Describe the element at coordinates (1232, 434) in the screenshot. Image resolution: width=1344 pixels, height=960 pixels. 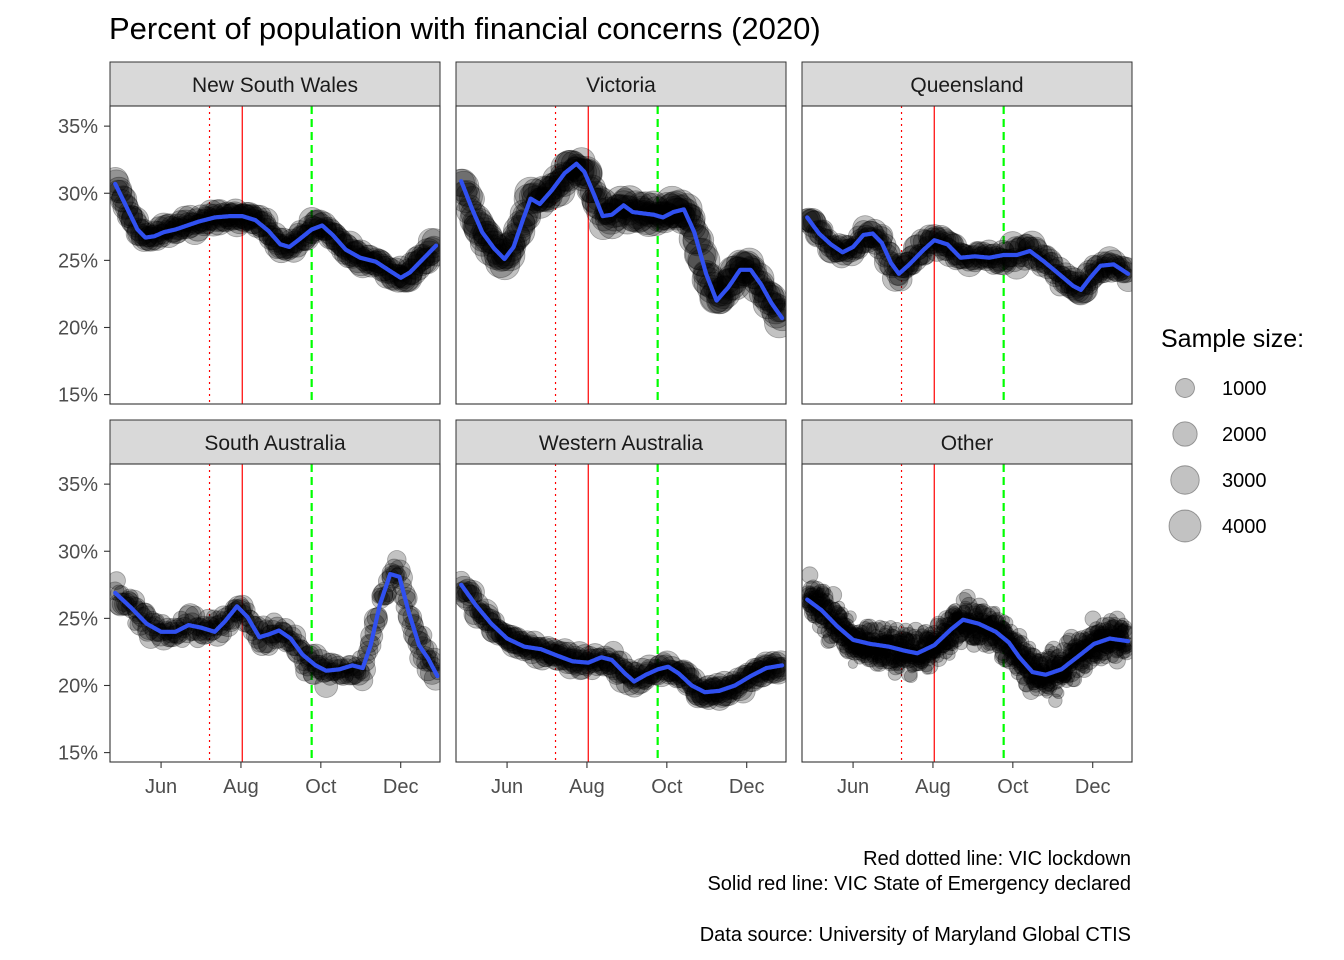
I see `legend: Sample size: 1000 2000 3000 4000` at that location.